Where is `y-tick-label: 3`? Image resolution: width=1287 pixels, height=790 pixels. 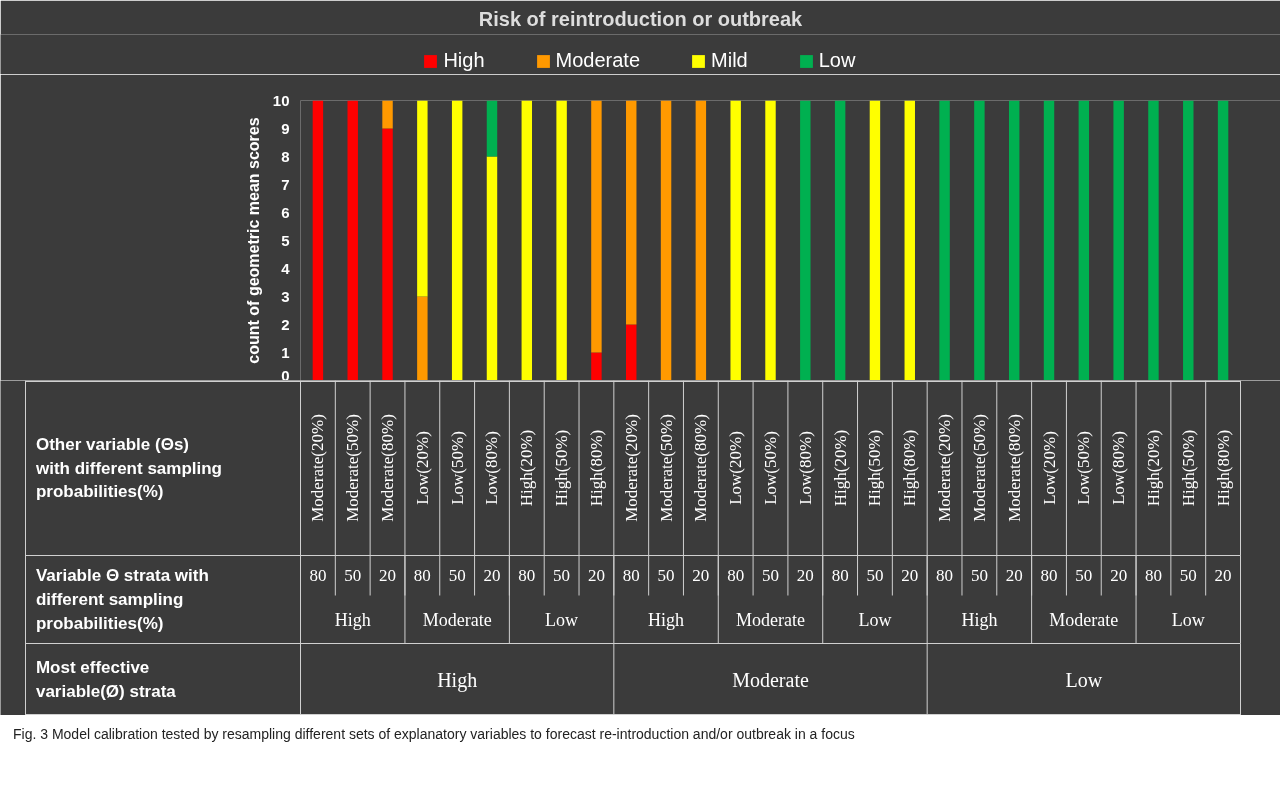 y-tick-label: 3 is located at coordinates (285, 296).